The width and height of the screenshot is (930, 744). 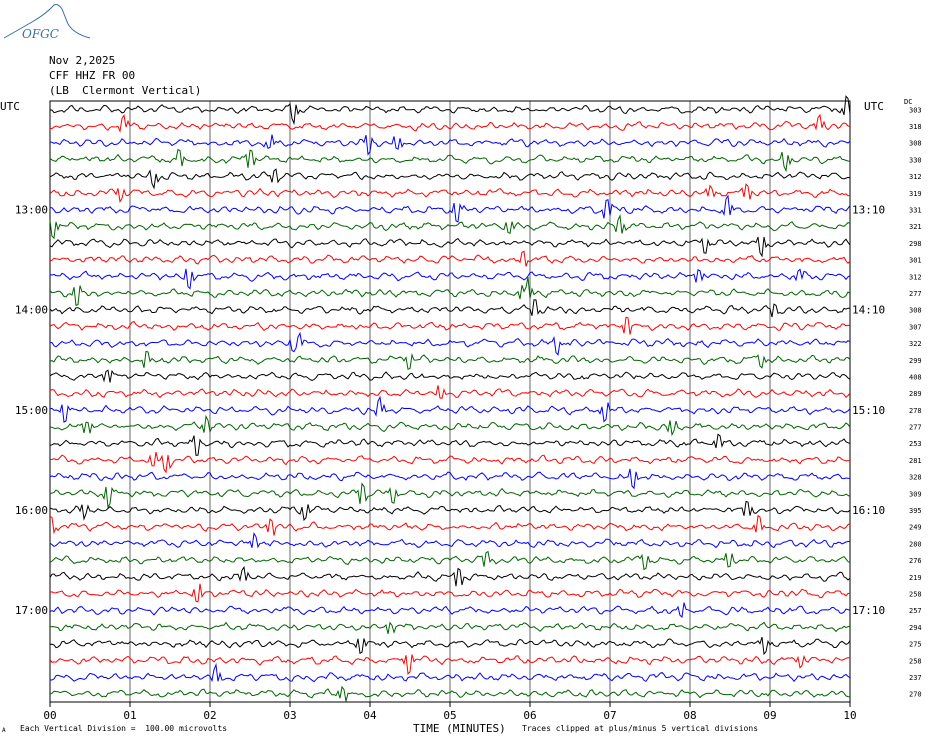 I want to click on dc-offset-label: 321, so click(x=915, y=227).